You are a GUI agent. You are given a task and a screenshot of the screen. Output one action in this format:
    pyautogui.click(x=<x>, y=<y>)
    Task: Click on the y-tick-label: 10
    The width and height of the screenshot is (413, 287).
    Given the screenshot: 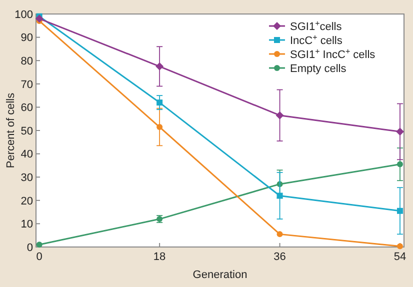 What is the action you would take?
    pyautogui.click(x=26, y=224)
    